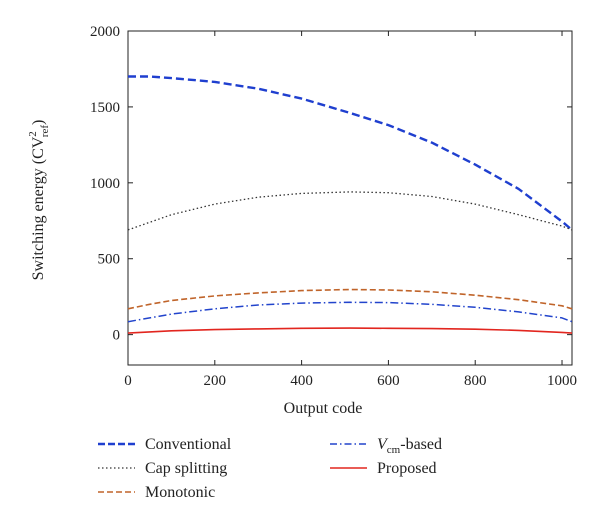 This screenshot has width=600, height=521. Describe the element at coordinates (475, 381) in the screenshot. I see `x-tick-label: 800` at that location.